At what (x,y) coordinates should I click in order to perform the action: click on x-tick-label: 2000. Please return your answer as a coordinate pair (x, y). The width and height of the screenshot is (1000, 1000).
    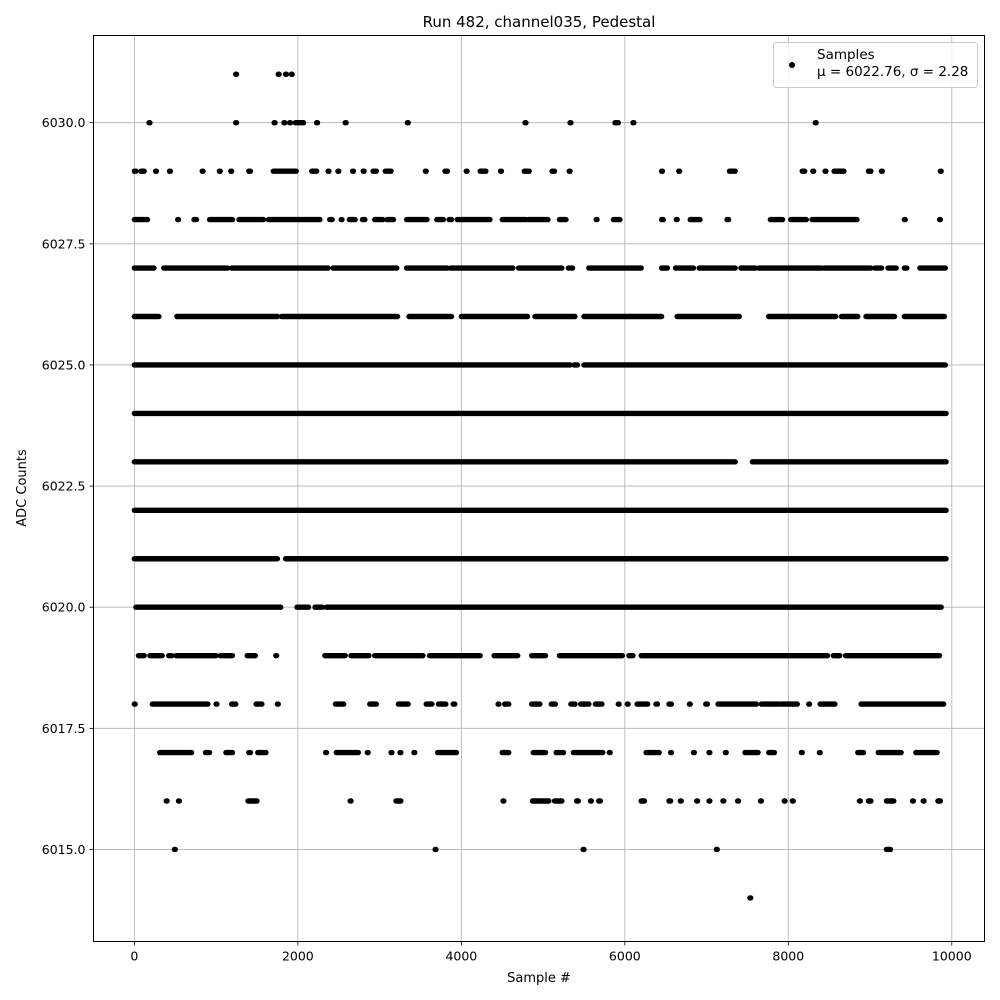
    Looking at the image, I should click on (298, 956).